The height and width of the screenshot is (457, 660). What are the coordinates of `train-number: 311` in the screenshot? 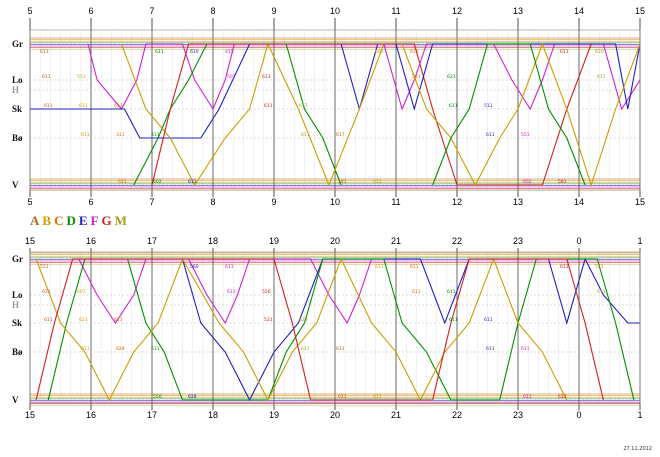 It's located at (120, 135).